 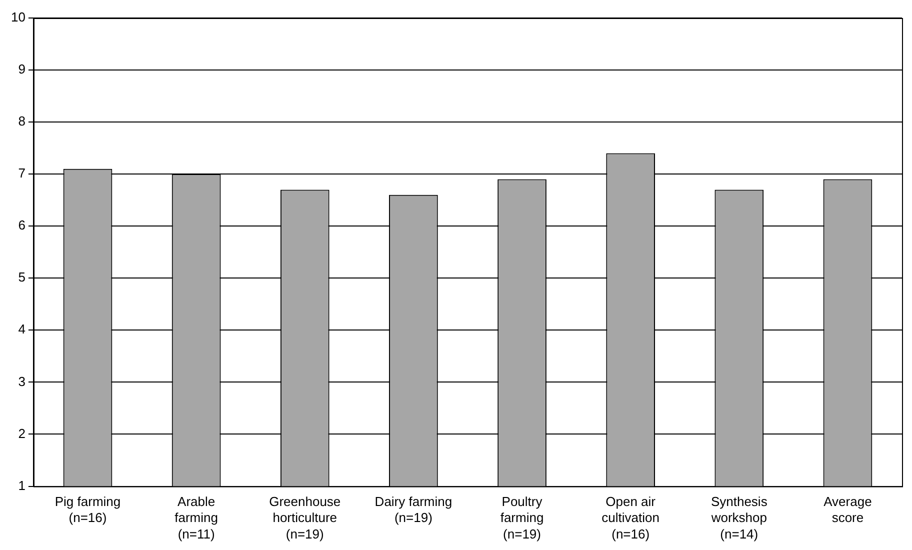 What do you see at coordinates (22, 69) in the screenshot?
I see `y-tick-label: 9` at bounding box center [22, 69].